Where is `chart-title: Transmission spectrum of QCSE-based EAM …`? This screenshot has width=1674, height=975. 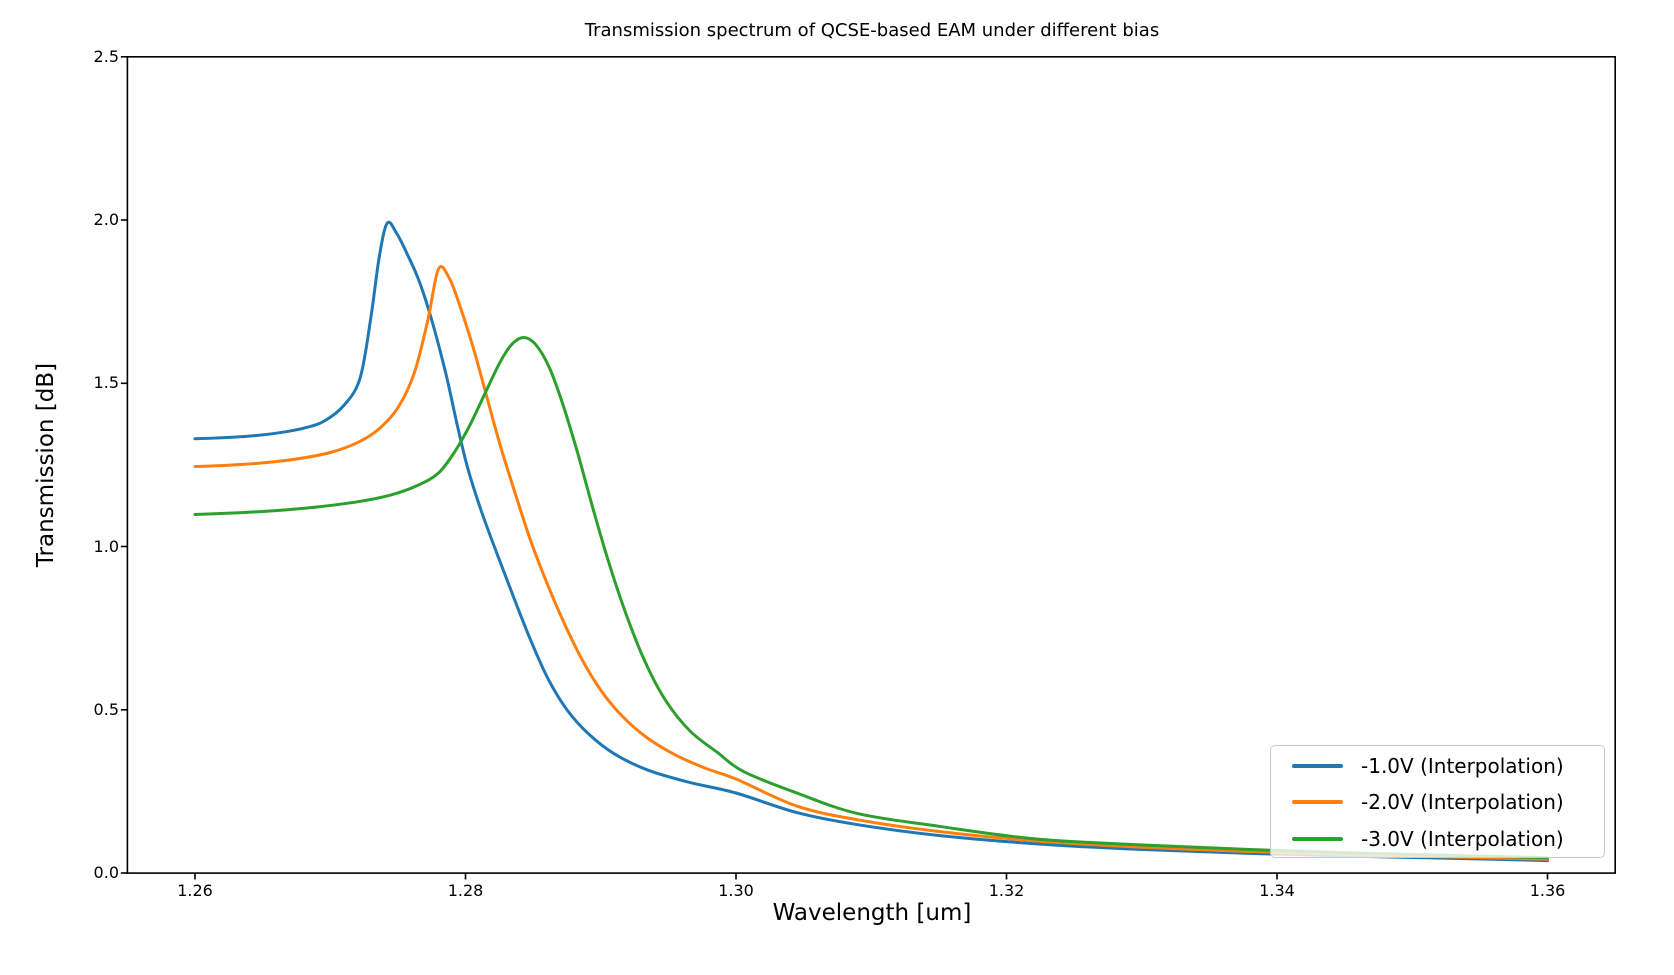 chart-title: Transmission spectrum of QCSE-based EAM … is located at coordinates (872, 30).